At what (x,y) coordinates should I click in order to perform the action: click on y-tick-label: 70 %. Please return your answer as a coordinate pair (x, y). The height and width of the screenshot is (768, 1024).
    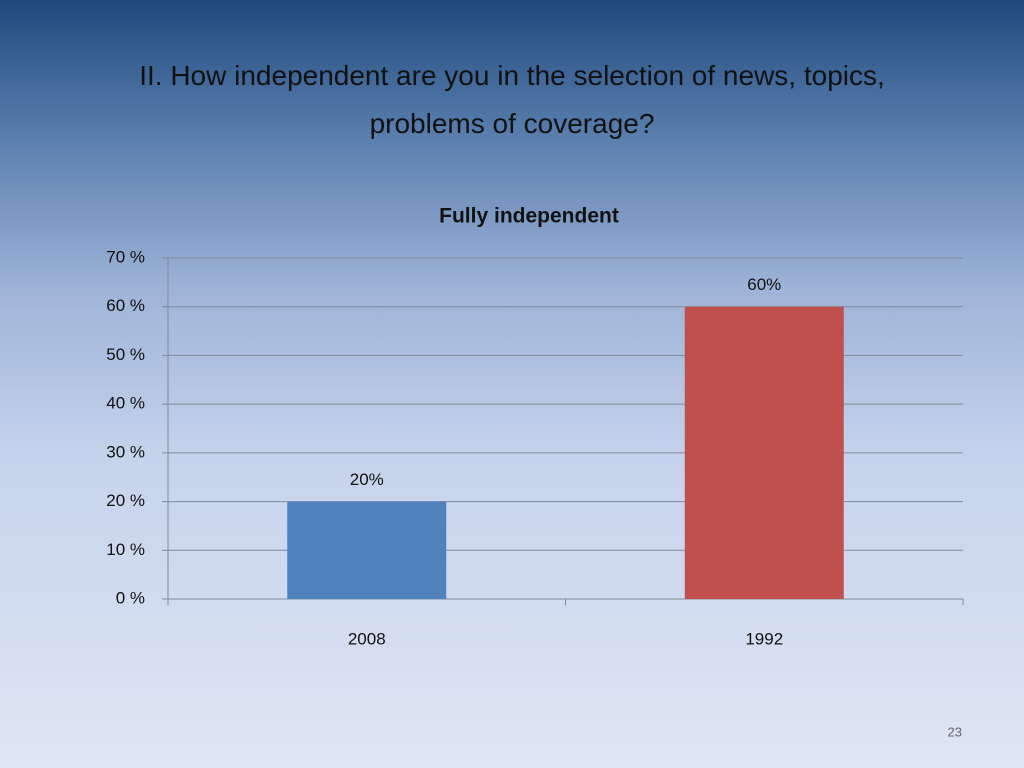
    Looking at the image, I should click on (125, 256).